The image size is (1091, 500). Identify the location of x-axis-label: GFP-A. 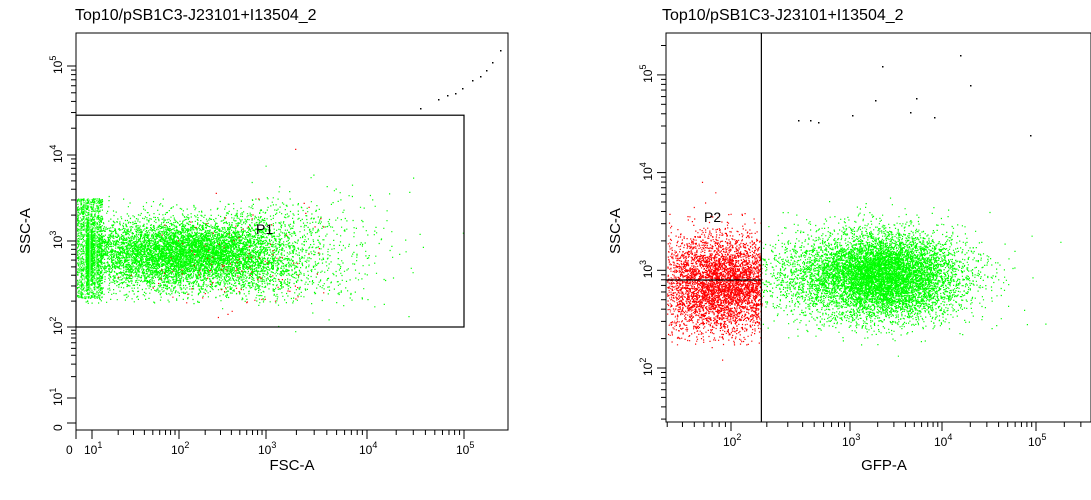
(884, 465).